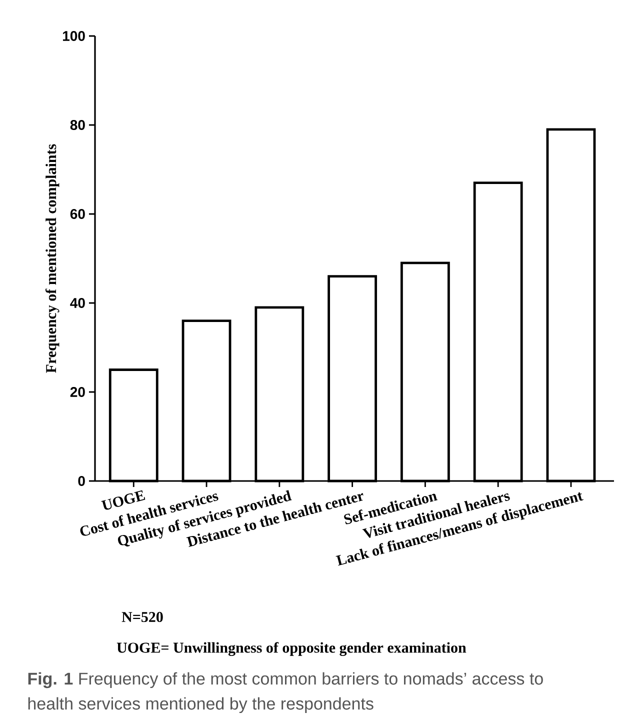 The width and height of the screenshot is (622, 725). Describe the element at coordinates (142, 617) in the screenshot. I see `text: N=520` at that location.